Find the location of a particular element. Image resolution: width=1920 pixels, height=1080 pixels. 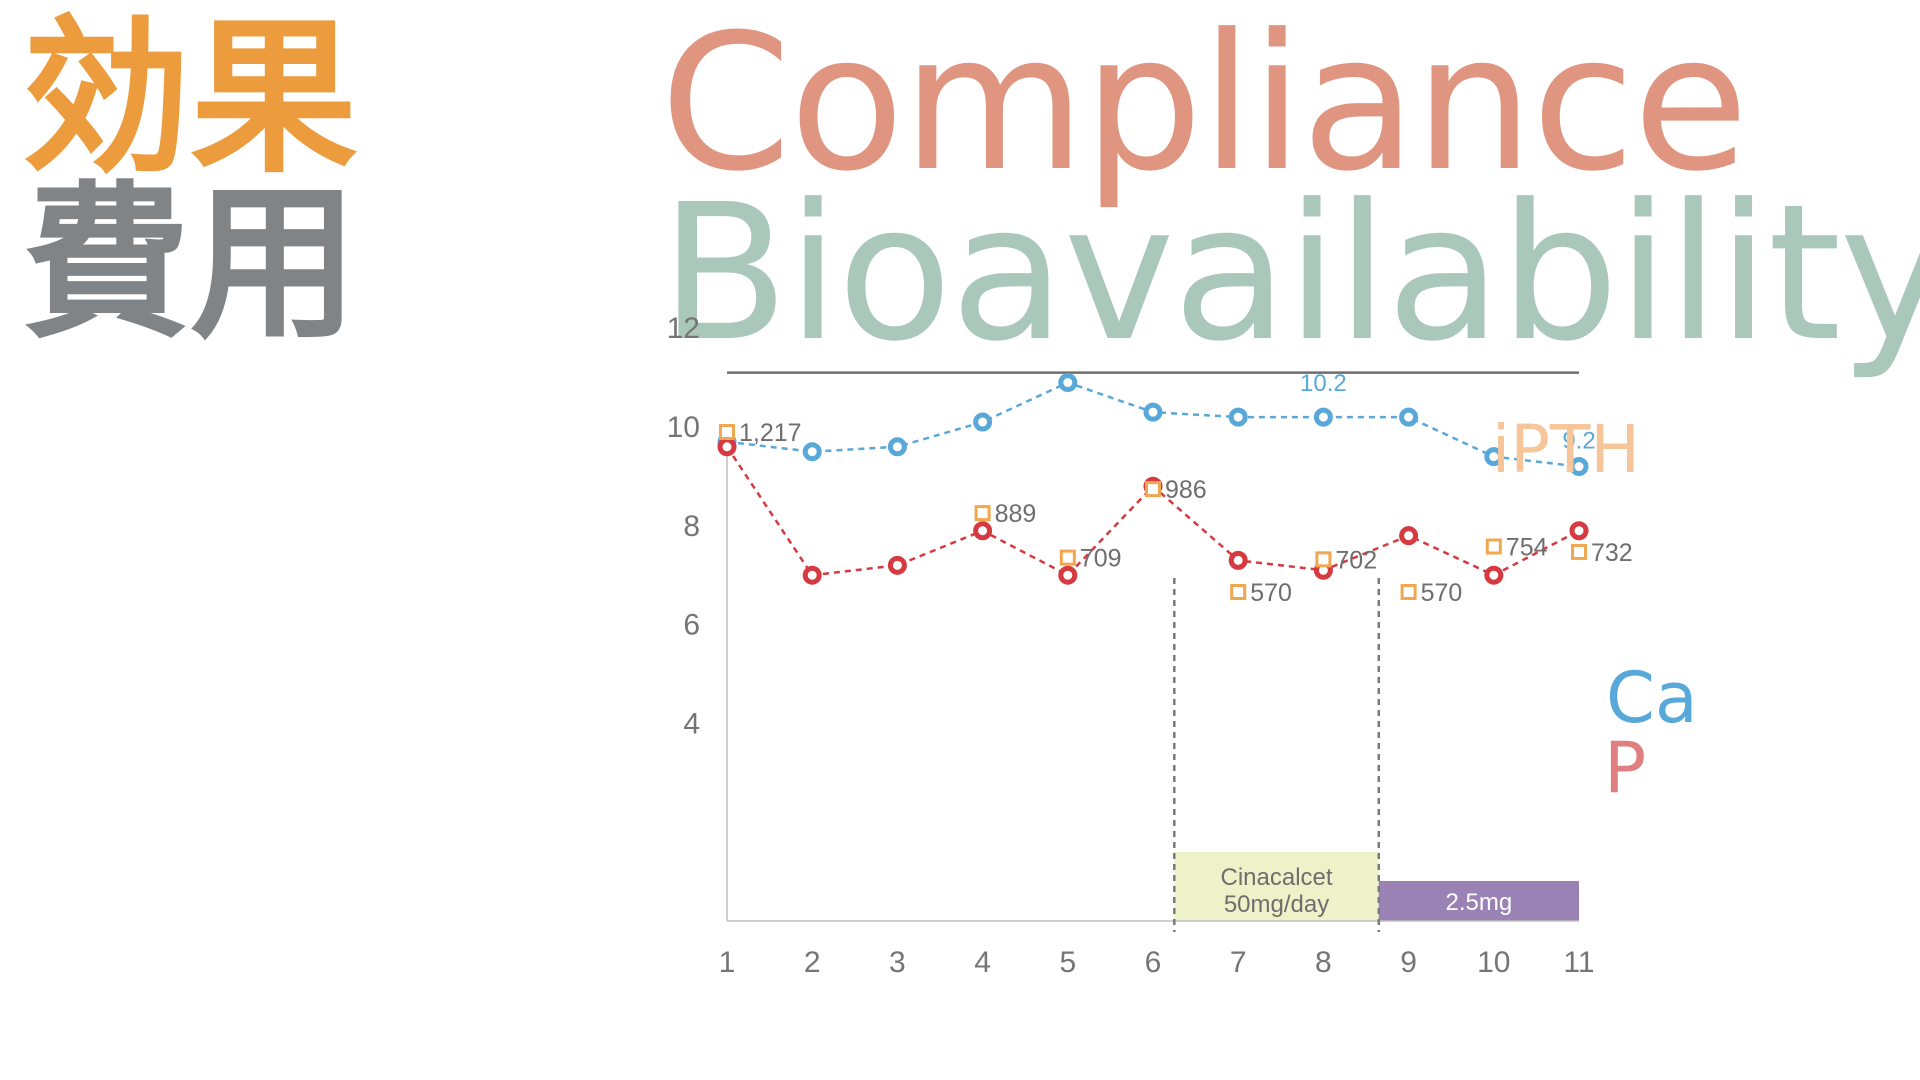

x-tick-label: 6 is located at coordinates (1153, 962).